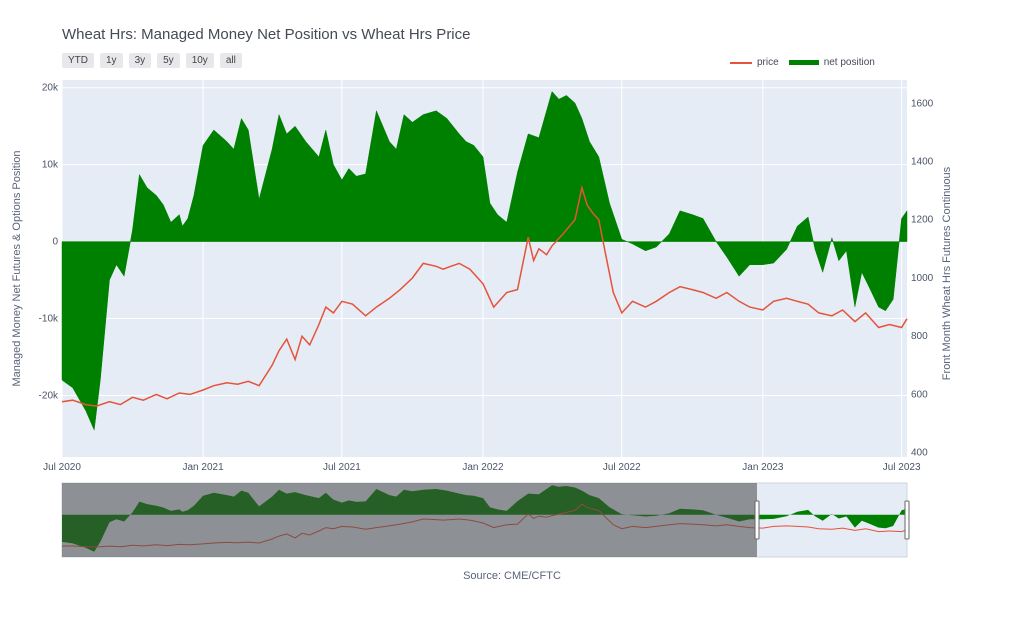 The width and height of the screenshot is (1024, 617). I want to click on y-right-tick-label: 1600, so click(922, 103).